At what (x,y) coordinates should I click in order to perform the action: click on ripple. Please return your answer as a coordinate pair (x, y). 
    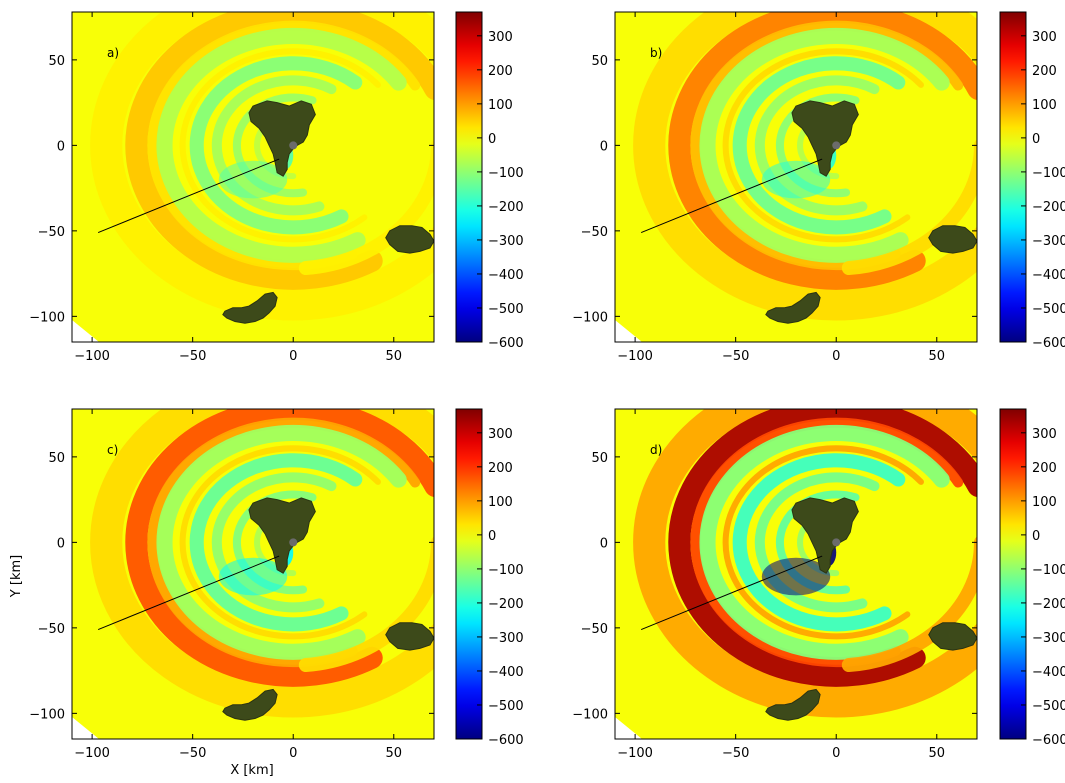
    Looking at the image, I should click on (823, 145).